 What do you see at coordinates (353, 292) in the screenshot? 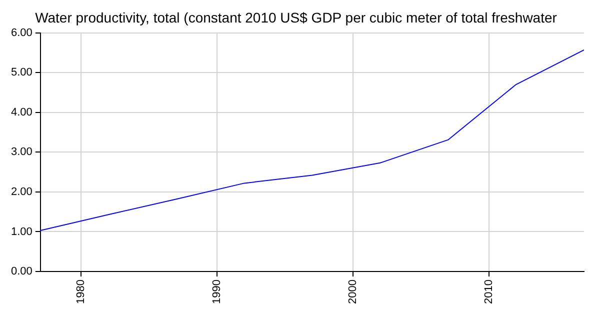
I see `x-tick-label: 2000` at bounding box center [353, 292].